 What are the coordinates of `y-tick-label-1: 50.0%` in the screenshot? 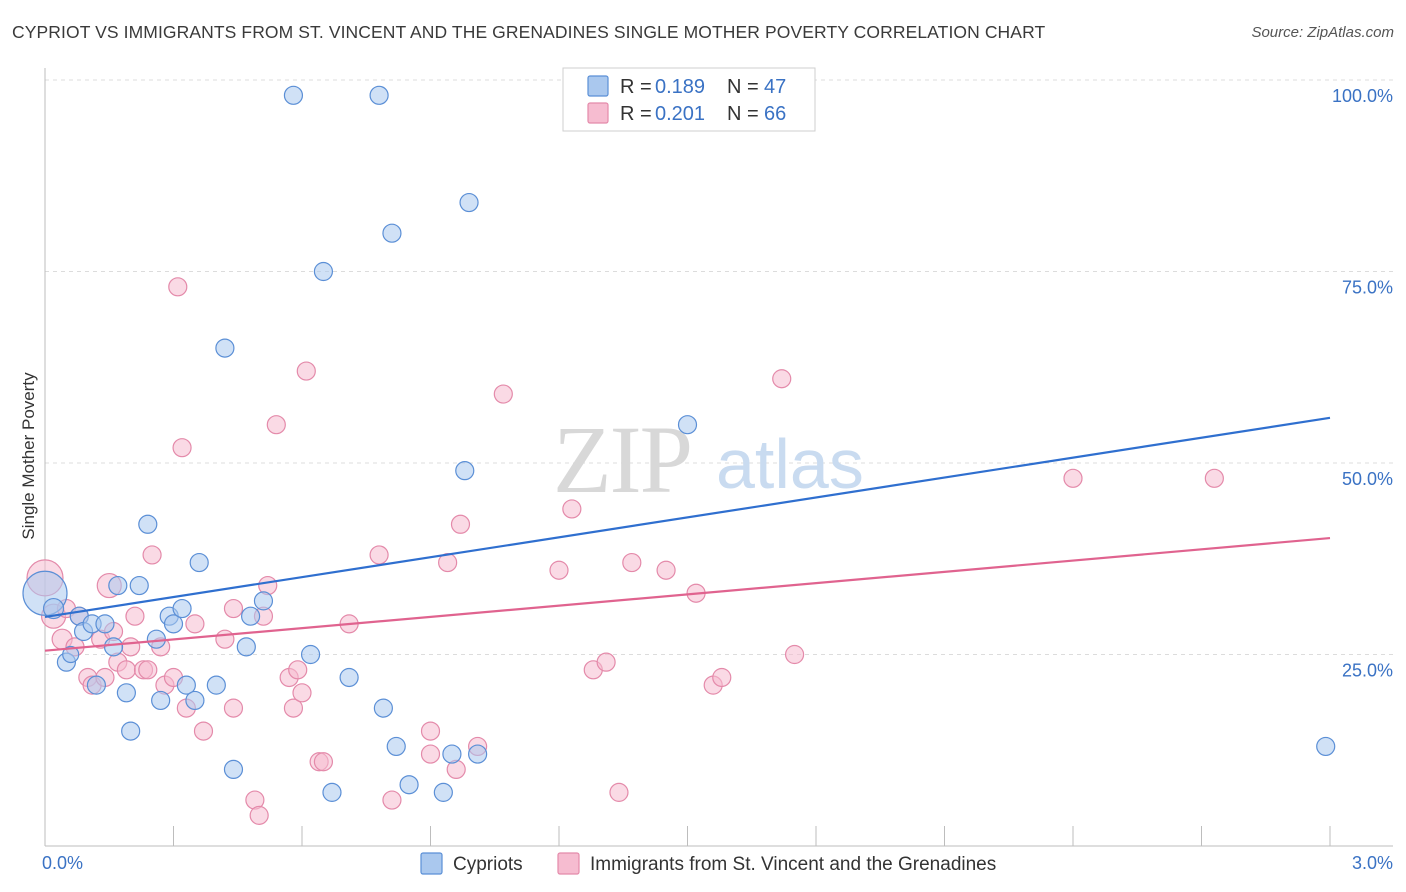 It's located at (1367, 479).